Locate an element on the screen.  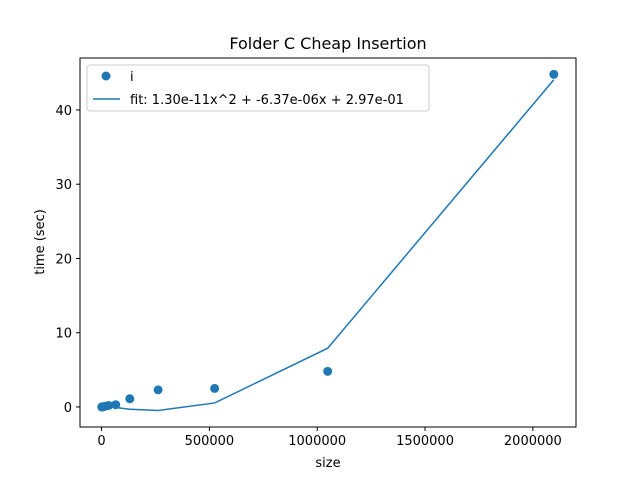
legend-box is located at coordinates (258, 88).